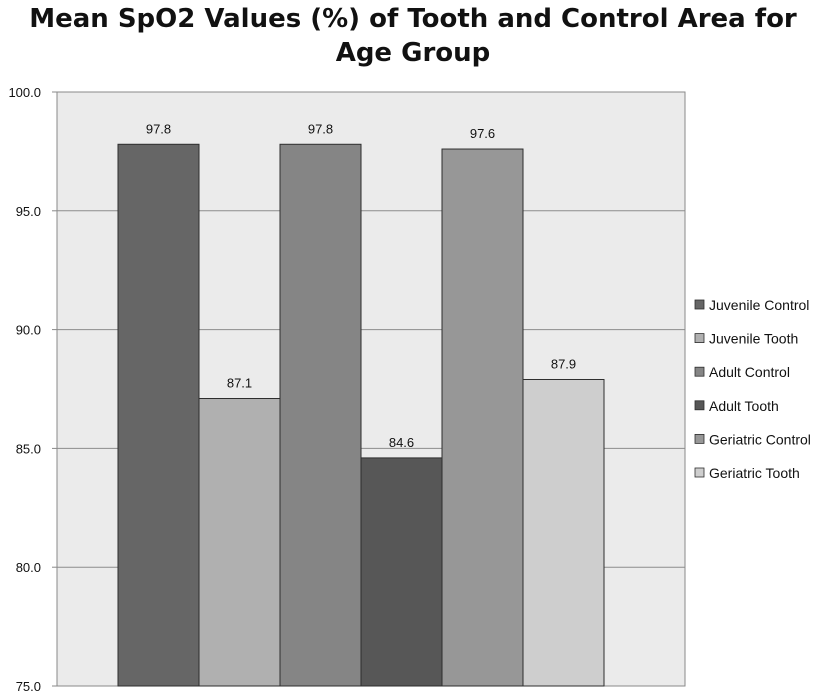 The width and height of the screenshot is (826, 698). I want to click on y-tick-label: 95.0, so click(28, 211).